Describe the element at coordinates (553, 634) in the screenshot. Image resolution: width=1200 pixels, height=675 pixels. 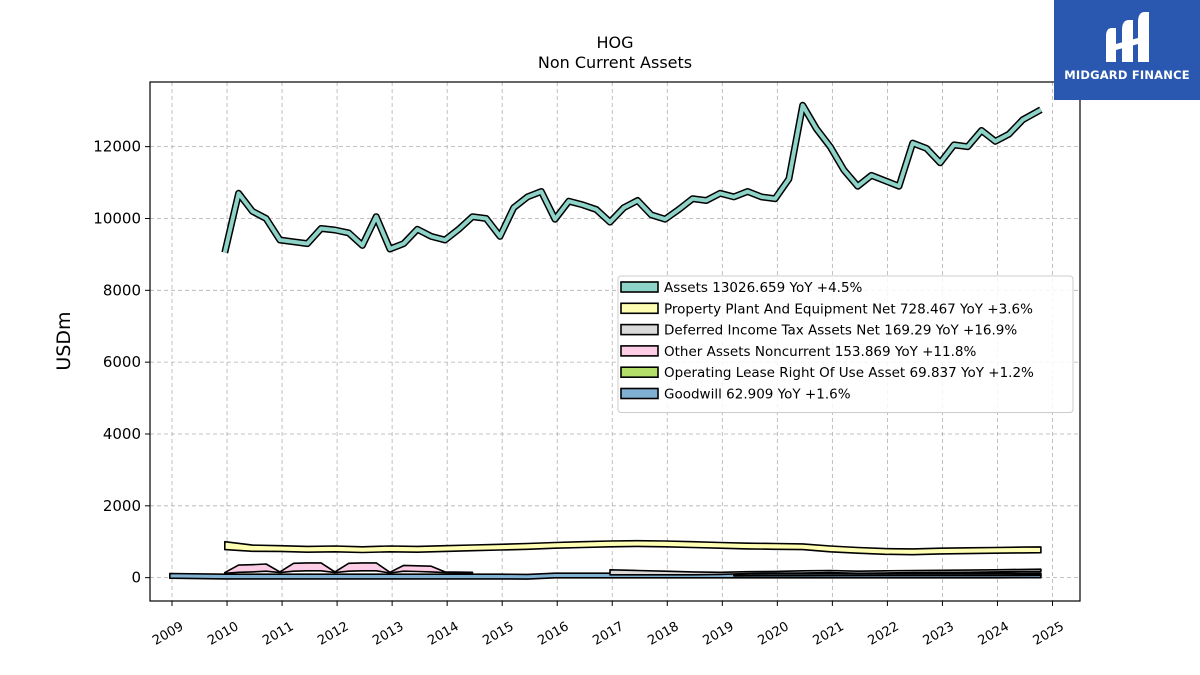
I see `x-tick-label: 2016` at that location.